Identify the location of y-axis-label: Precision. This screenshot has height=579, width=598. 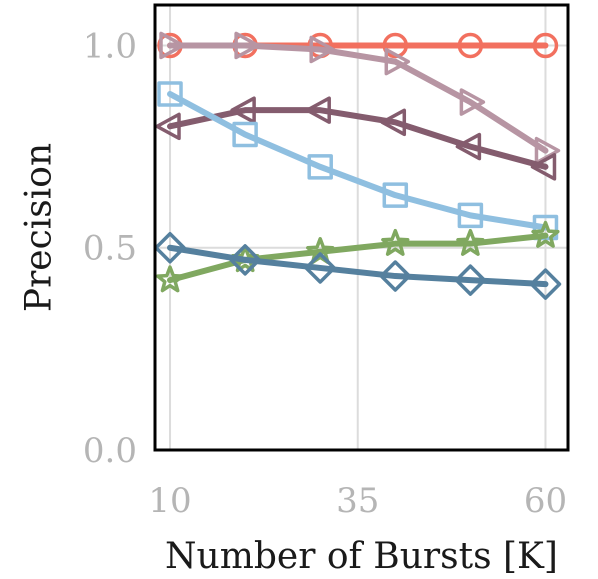
(39, 227).